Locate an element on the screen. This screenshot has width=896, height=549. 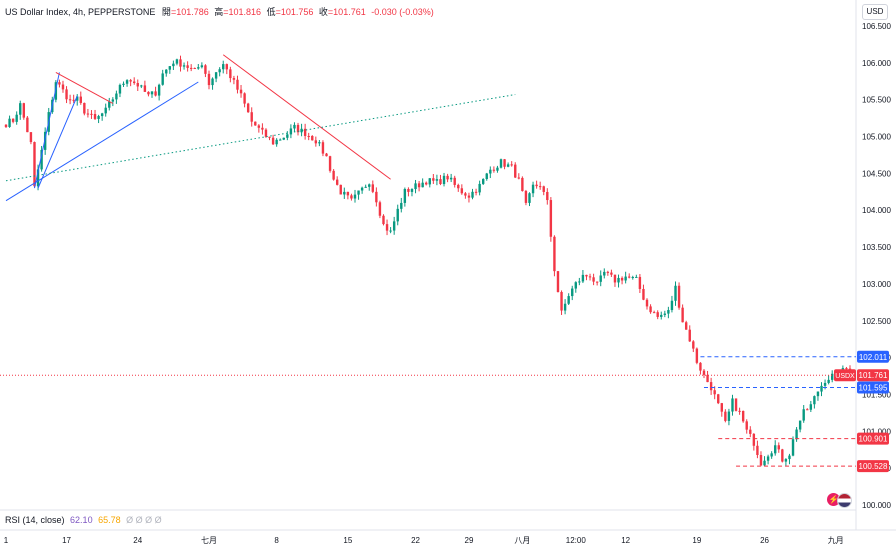
price-tag-bg is located at coordinates (845, 375).